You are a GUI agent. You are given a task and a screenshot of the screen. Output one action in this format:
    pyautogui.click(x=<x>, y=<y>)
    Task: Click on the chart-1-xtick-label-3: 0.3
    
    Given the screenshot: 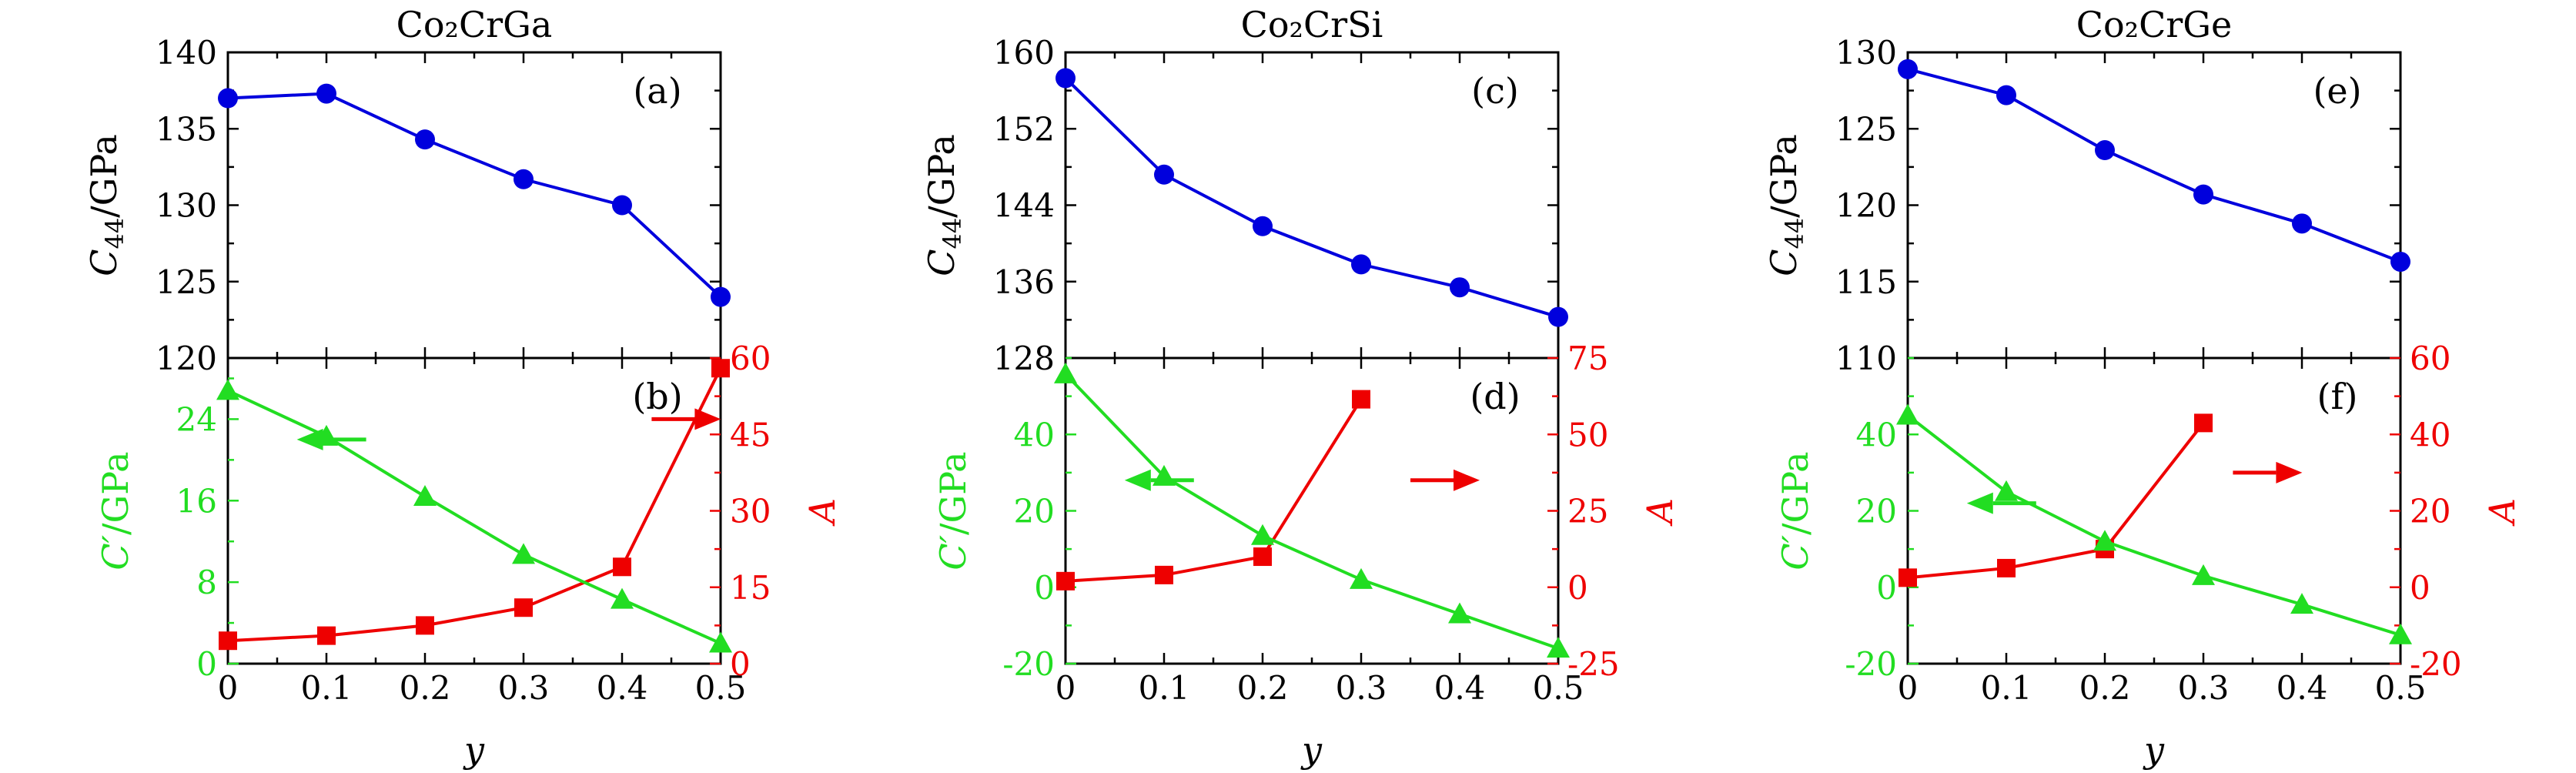 What is the action you would take?
    pyautogui.click(x=1361, y=688)
    